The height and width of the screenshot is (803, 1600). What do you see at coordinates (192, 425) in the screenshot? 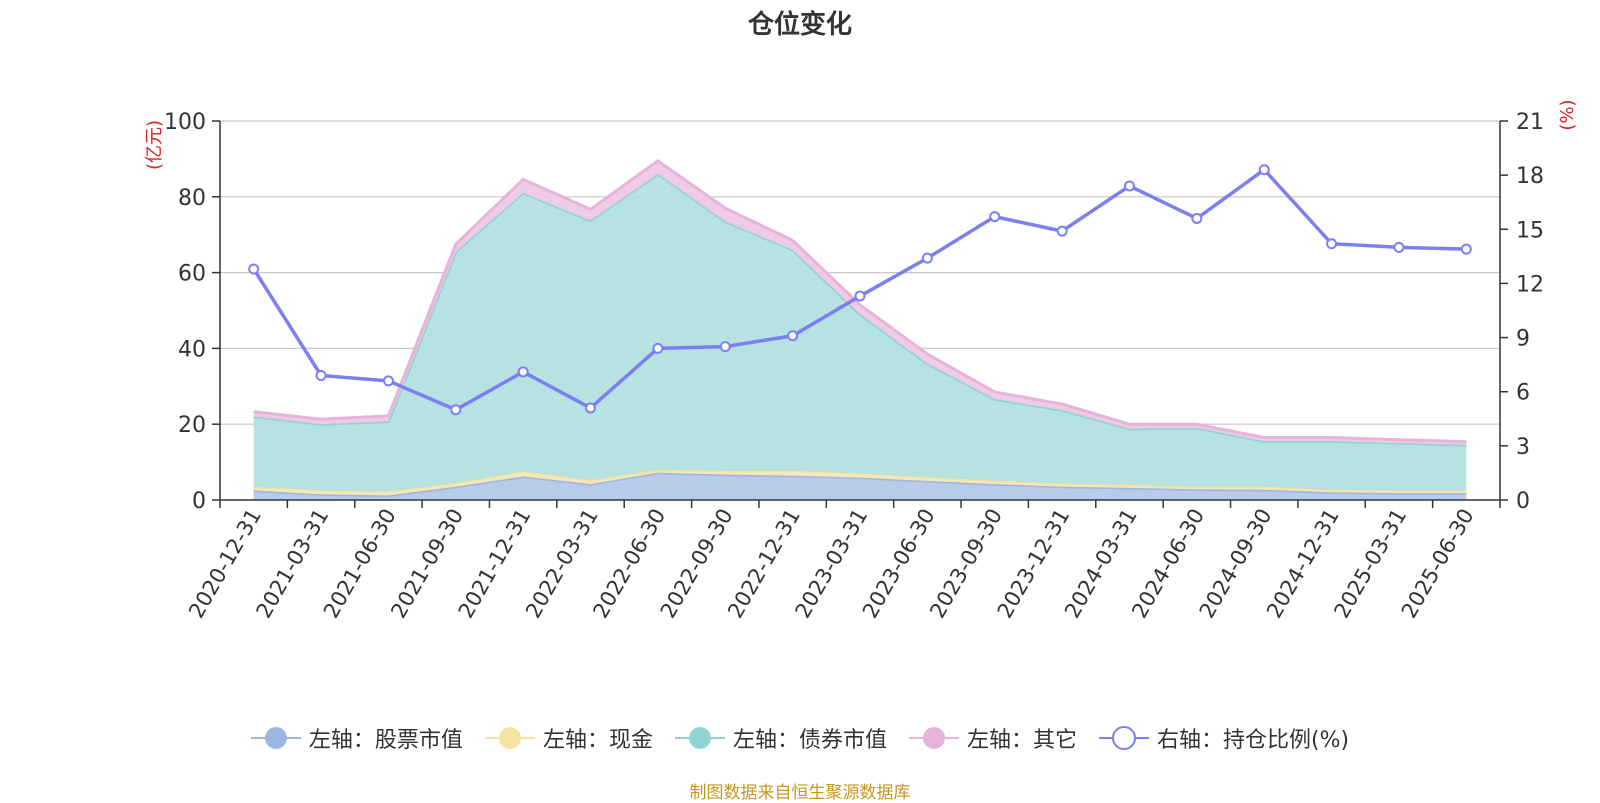
I see `left-tick-label: 20` at bounding box center [192, 425].